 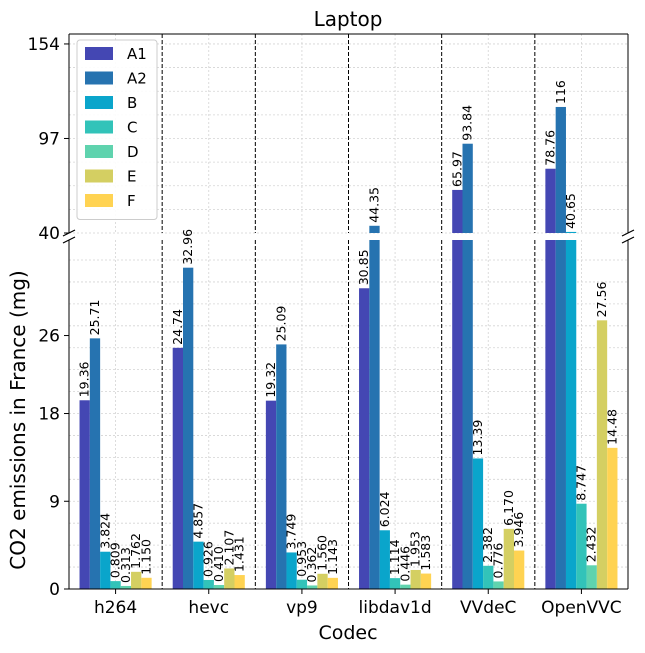 What do you see at coordinates (132, 128) in the screenshot?
I see `legend-label: C` at bounding box center [132, 128].